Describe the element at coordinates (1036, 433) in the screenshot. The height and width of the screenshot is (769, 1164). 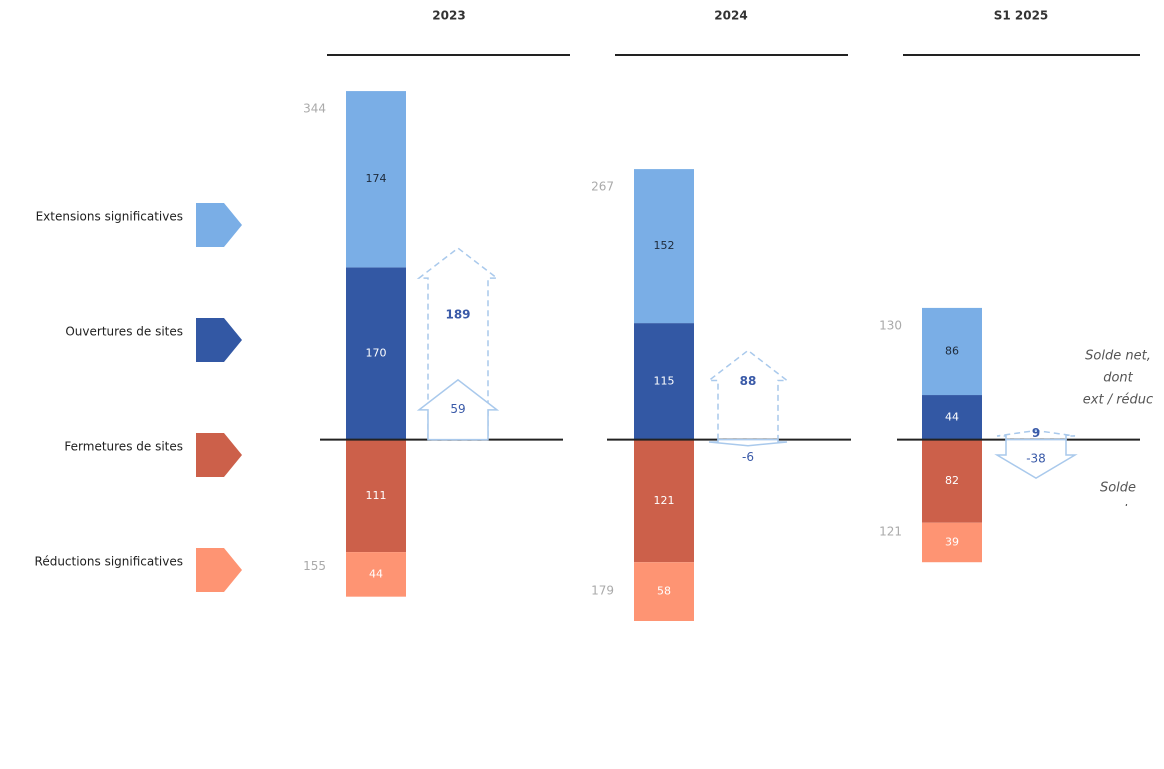
I see `arrow-label: 9` at that location.